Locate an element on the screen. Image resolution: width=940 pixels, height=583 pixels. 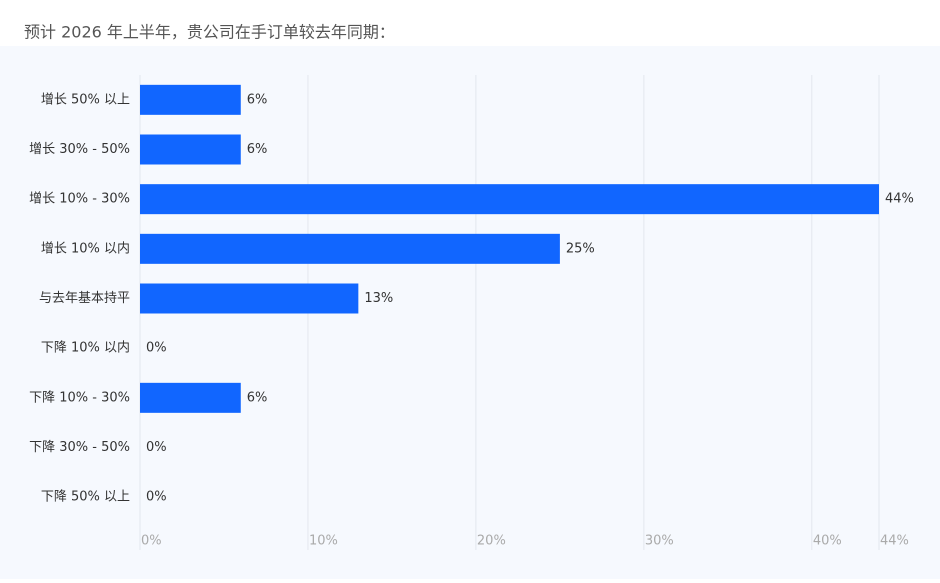
y-tick-label: 下降 50% 以上 is located at coordinates (85, 497).